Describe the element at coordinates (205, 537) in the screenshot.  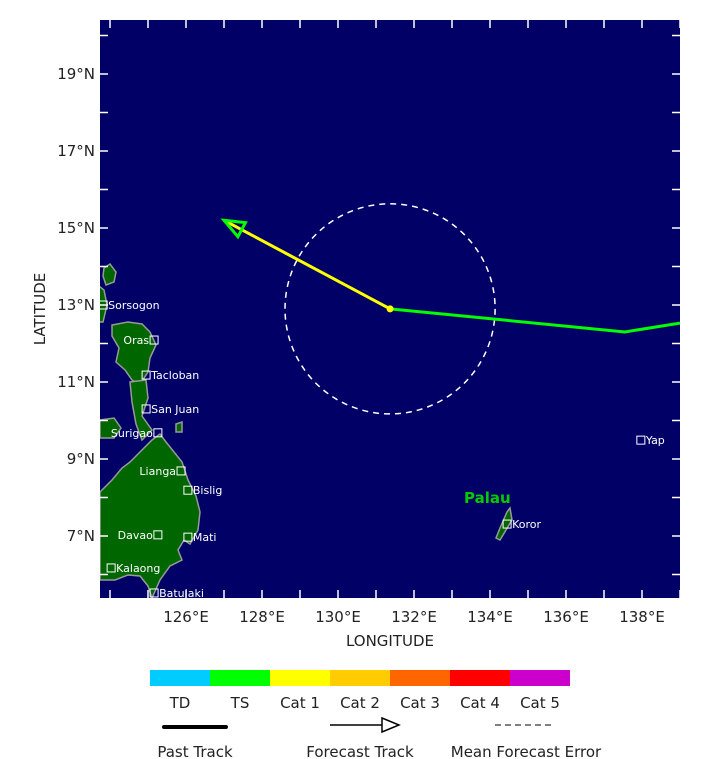
I see `city-label: Mati` at that location.